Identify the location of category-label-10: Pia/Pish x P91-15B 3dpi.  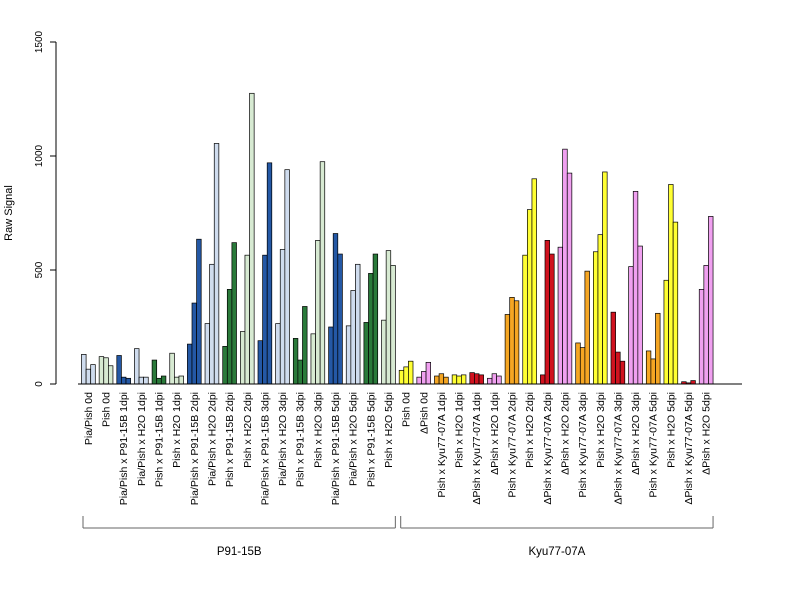
(265, 448).